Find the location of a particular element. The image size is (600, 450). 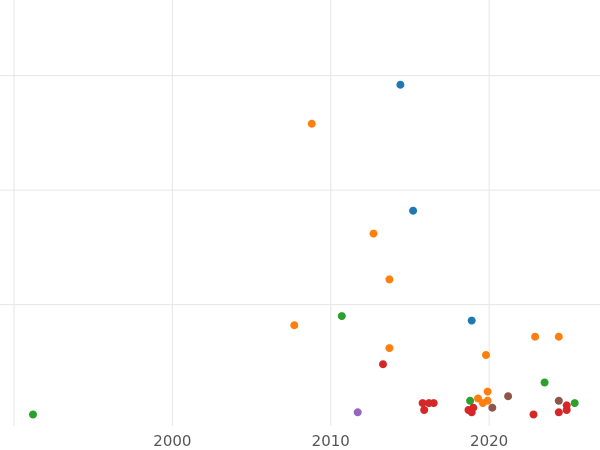

x-axis-ticks: 2000 2010 2020 is located at coordinates (330, 441).